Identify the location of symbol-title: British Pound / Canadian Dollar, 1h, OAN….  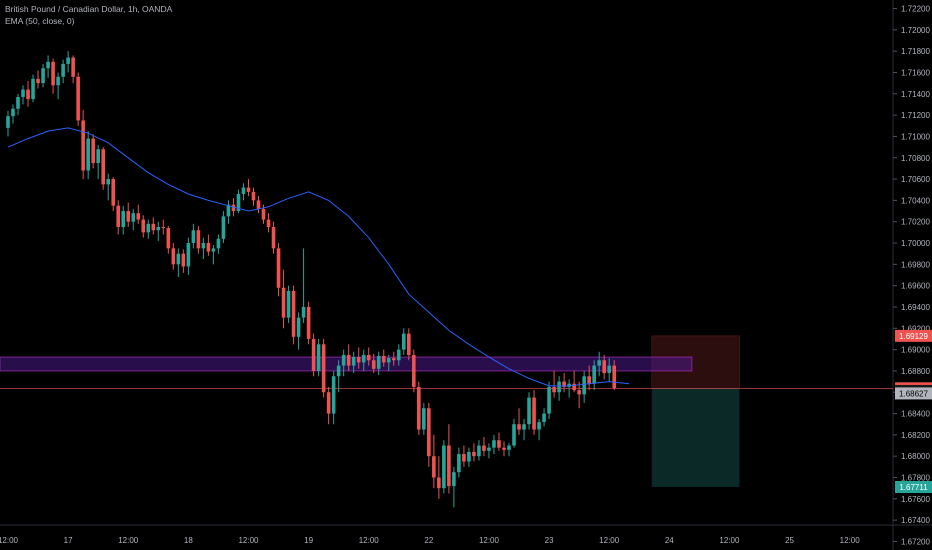
(89, 9).